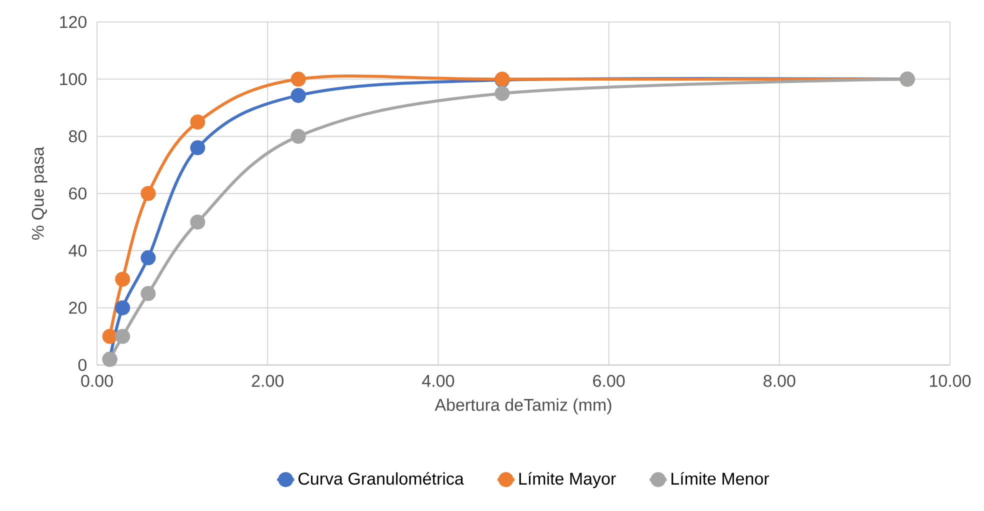 The width and height of the screenshot is (984, 511). I want to click on y-tick-label: 120, so click(73, 22).